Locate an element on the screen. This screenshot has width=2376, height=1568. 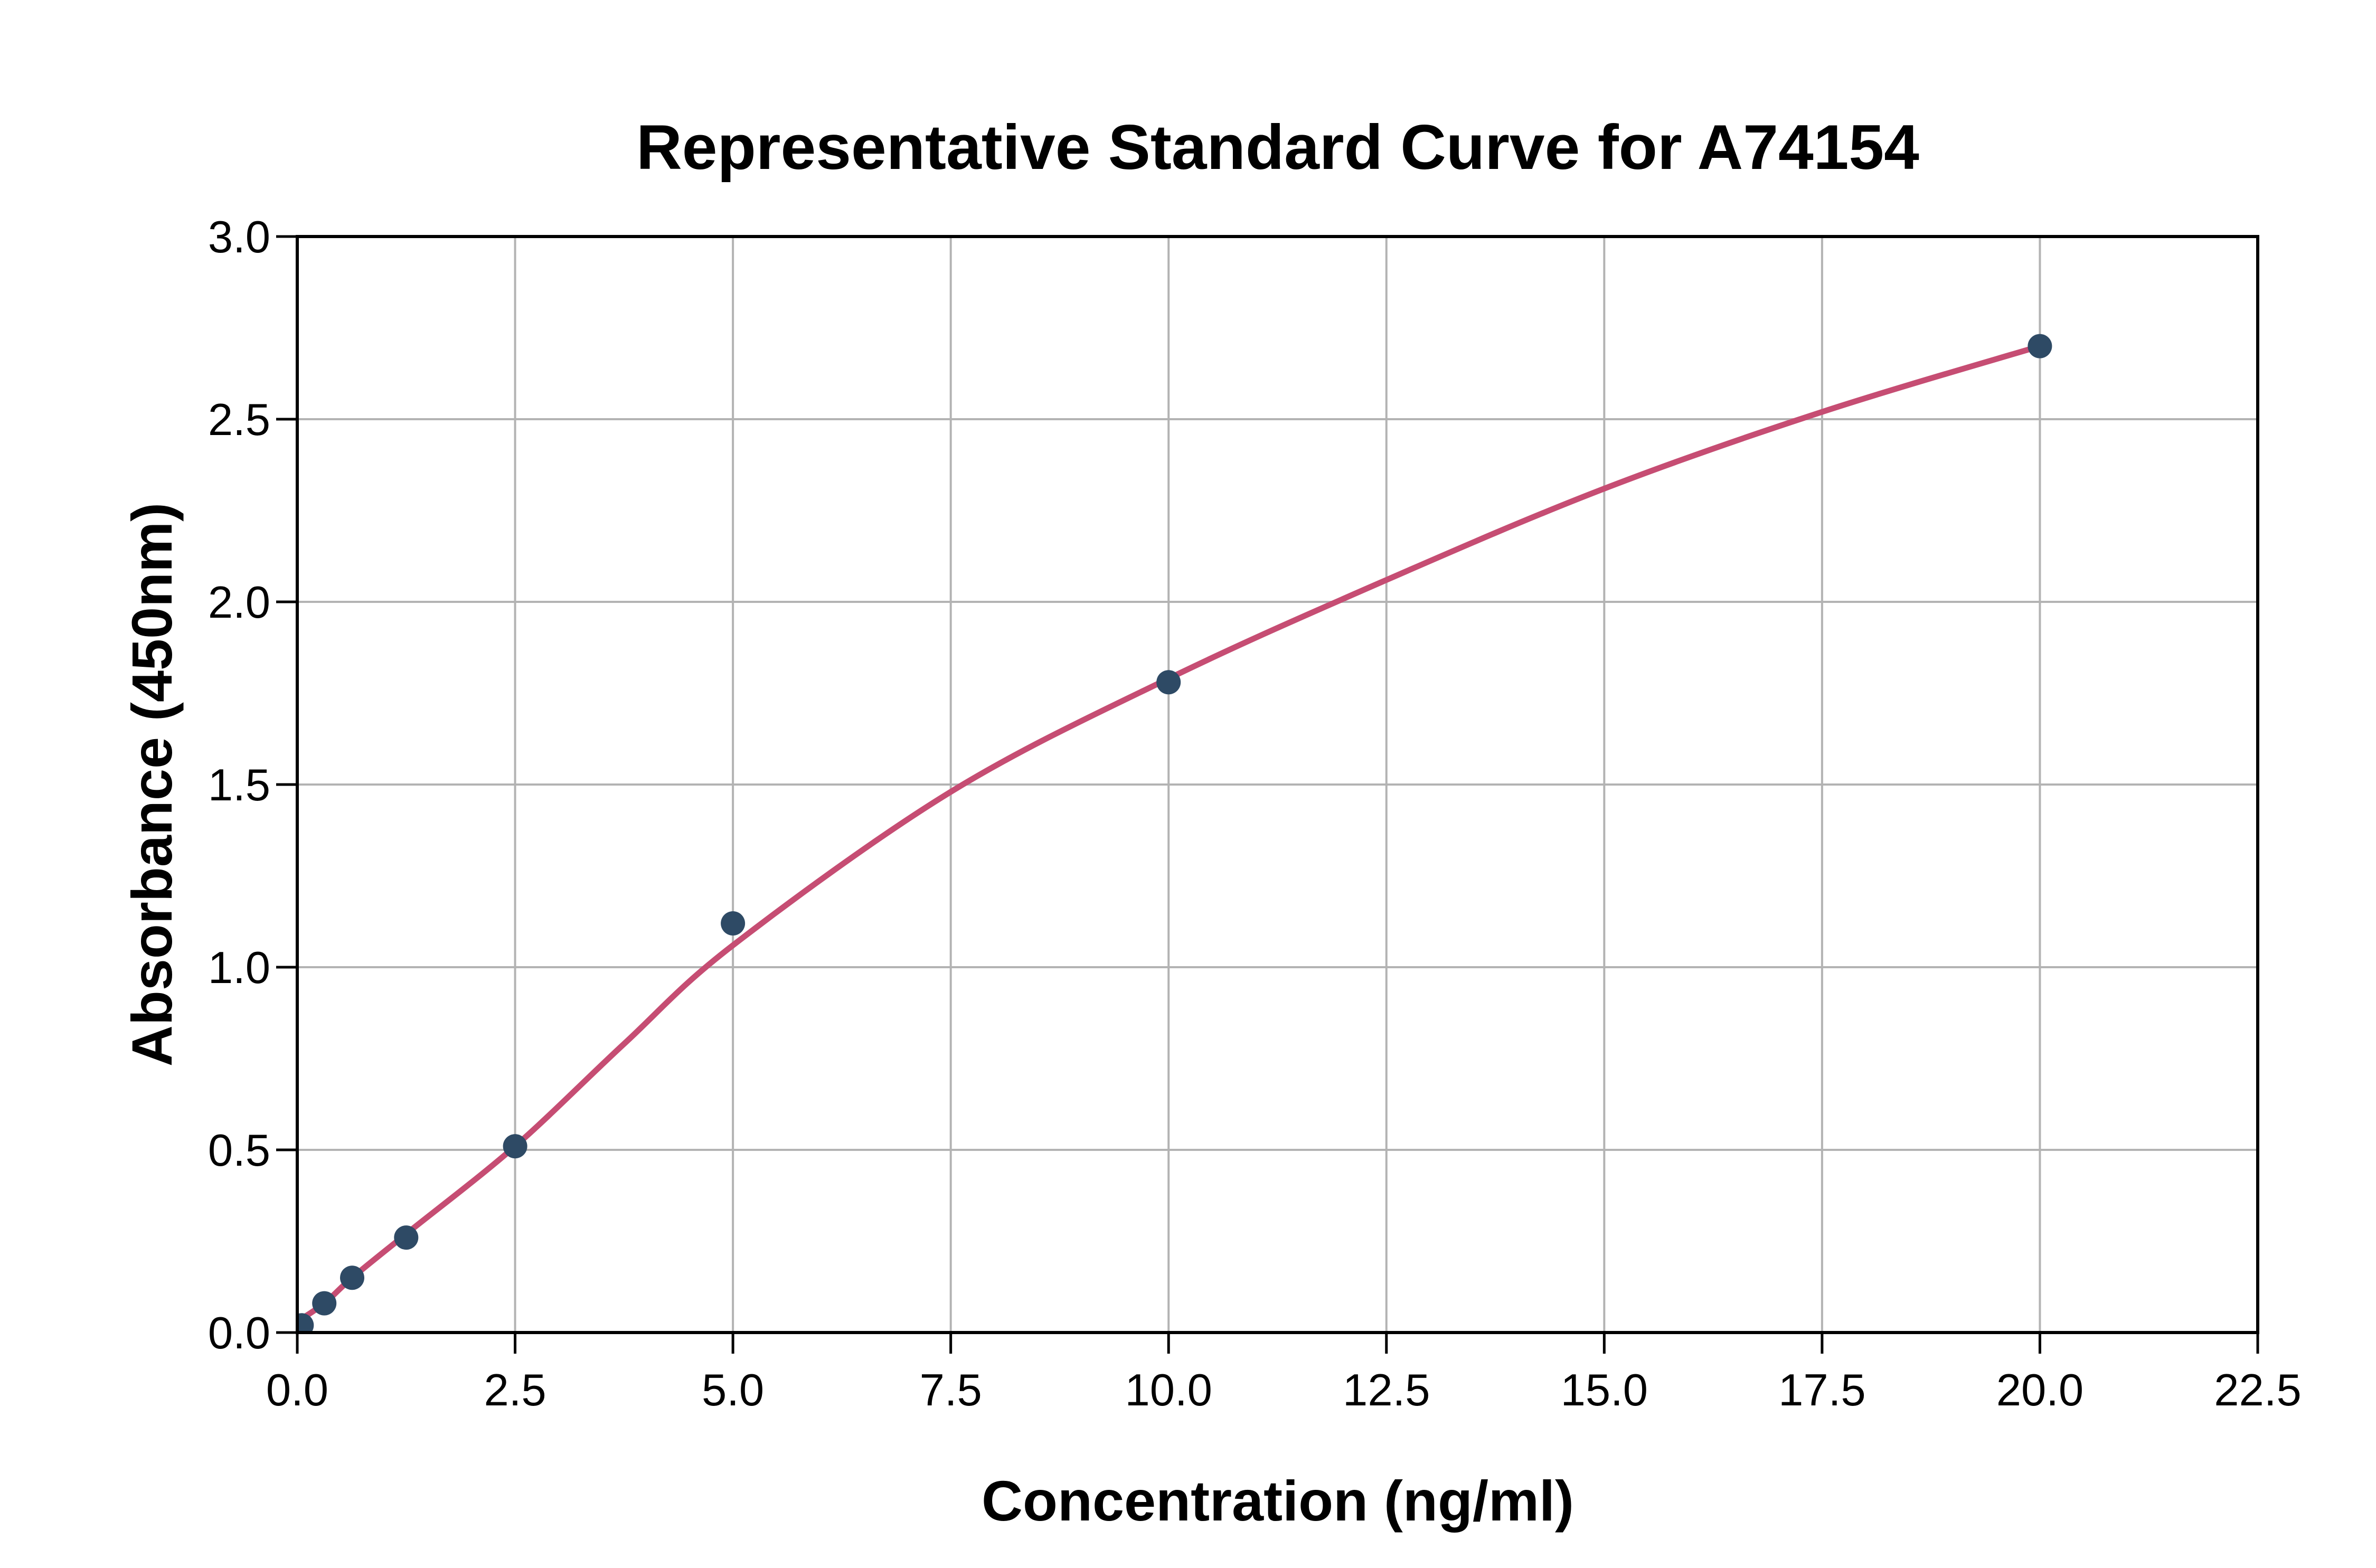
y-tick-label: 3.0 is located at coordinates (239, 237).